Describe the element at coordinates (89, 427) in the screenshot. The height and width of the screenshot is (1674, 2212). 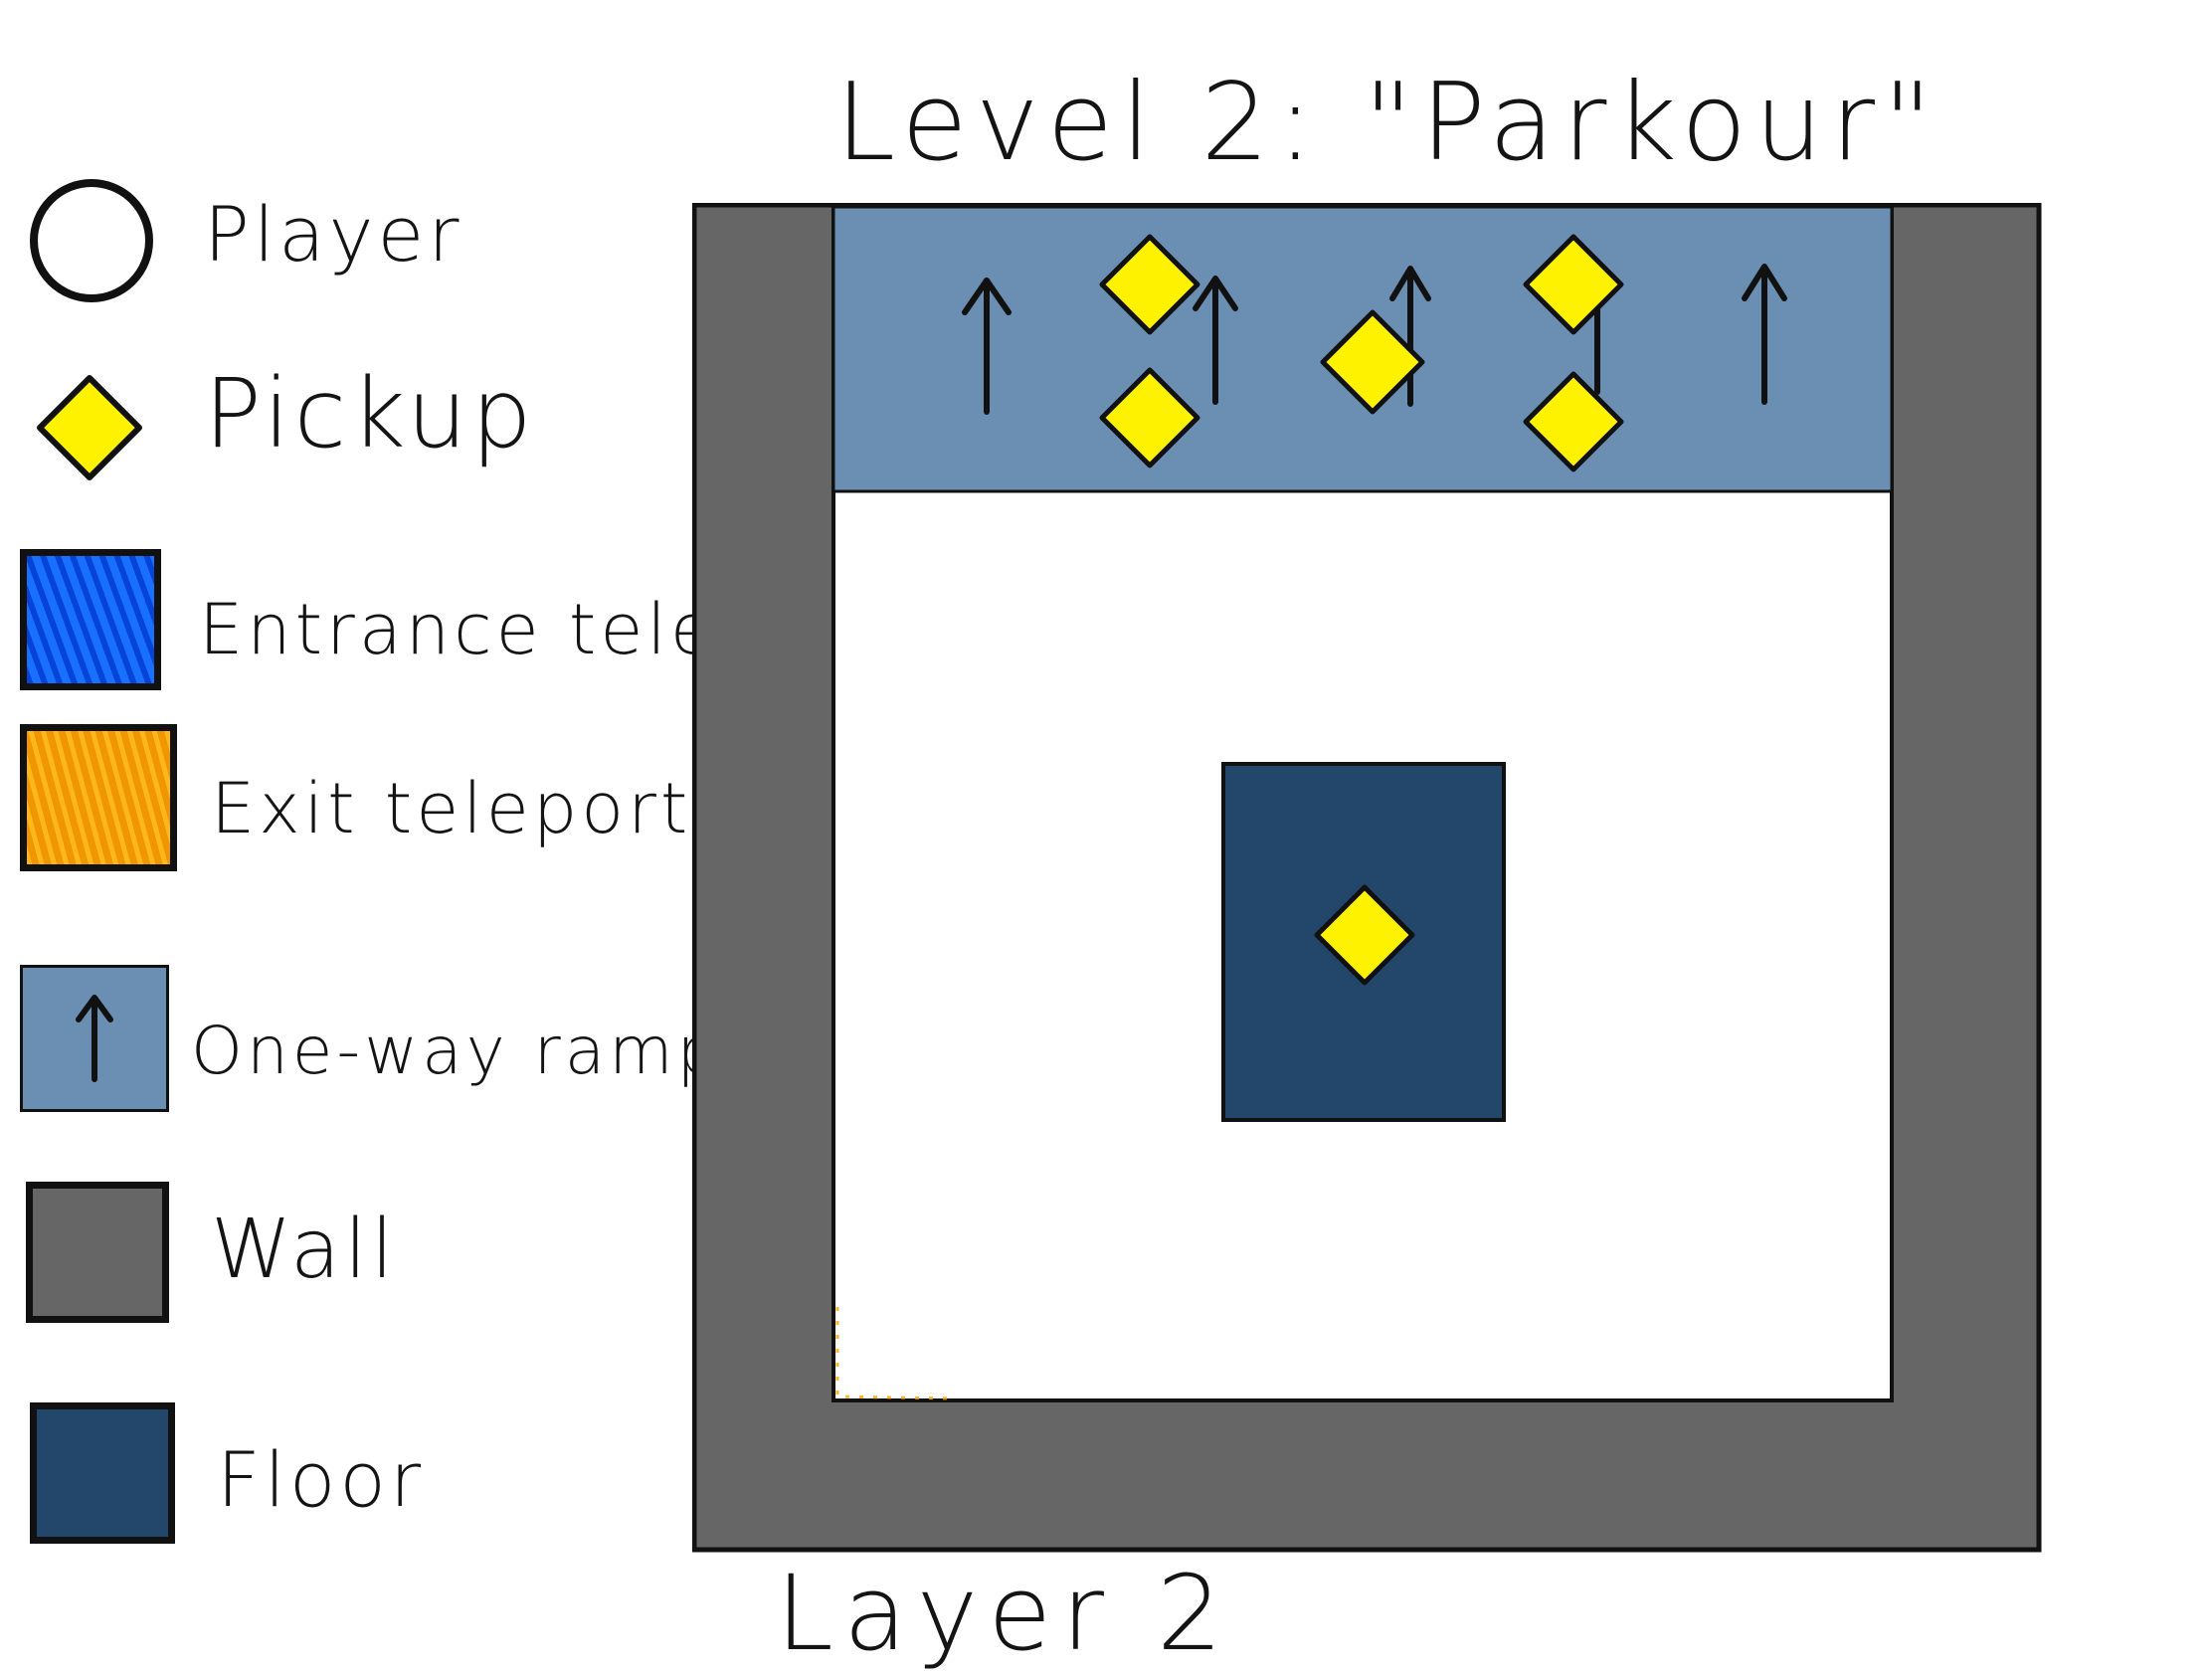
I see `pickup-legend-icon` at that location.